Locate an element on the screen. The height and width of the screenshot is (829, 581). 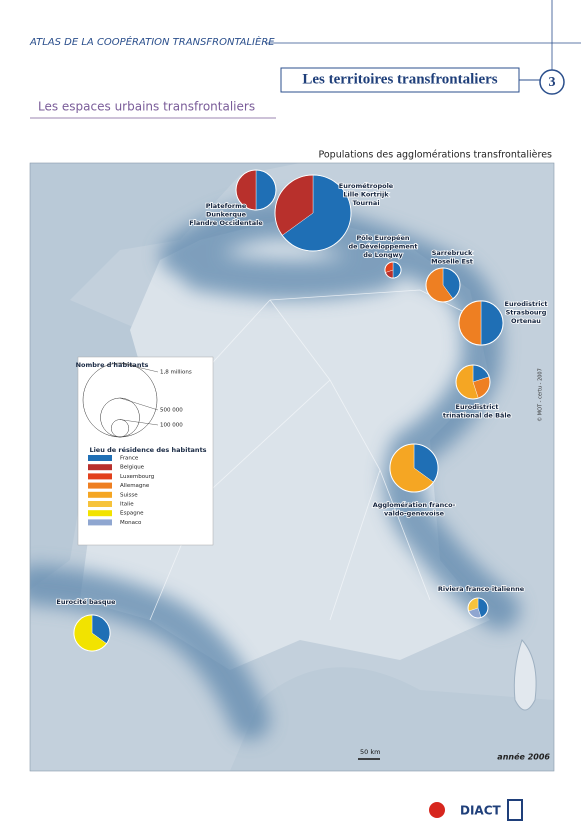
place-label: de Développement is located at coordinates (382, 247).